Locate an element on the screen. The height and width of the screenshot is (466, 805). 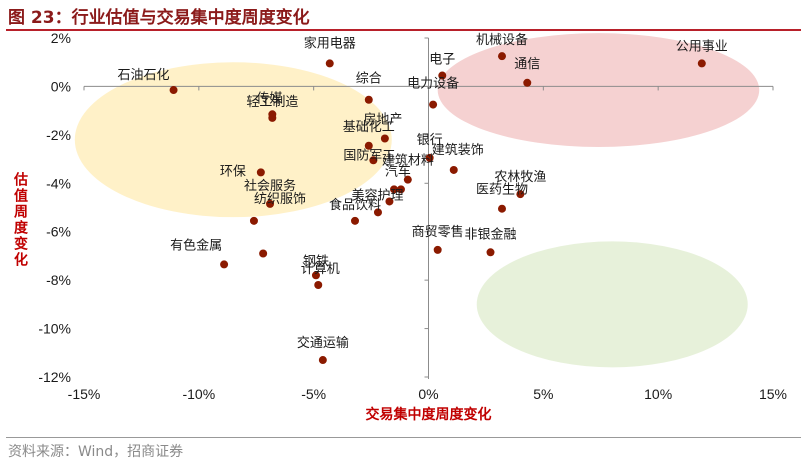
y-tick-label: 0% is located at coordinates (61, 86).